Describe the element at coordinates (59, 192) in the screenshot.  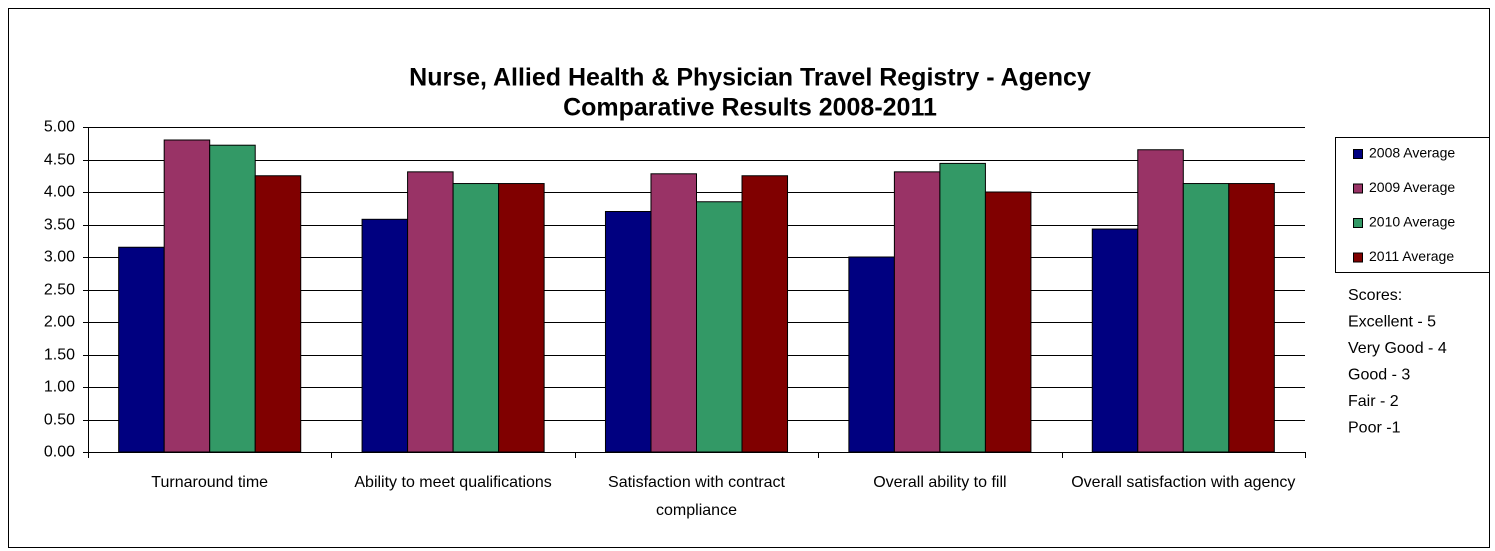
I see `y-tick-label: 4.00` at that location.